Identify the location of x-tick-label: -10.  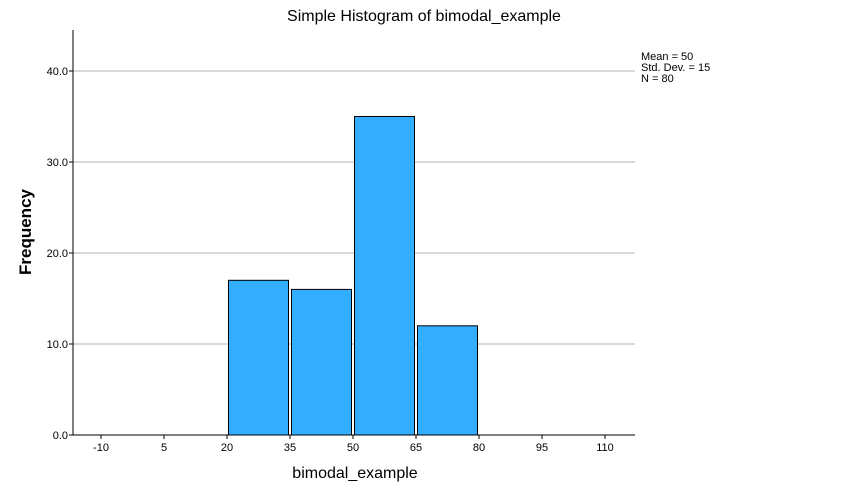
(101, 448).